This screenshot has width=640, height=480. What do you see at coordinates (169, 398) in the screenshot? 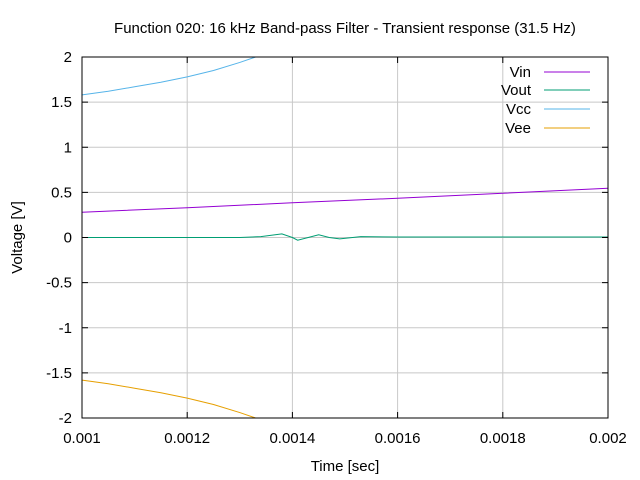
I see `series-line-vee` at bounding box center [169, 398].